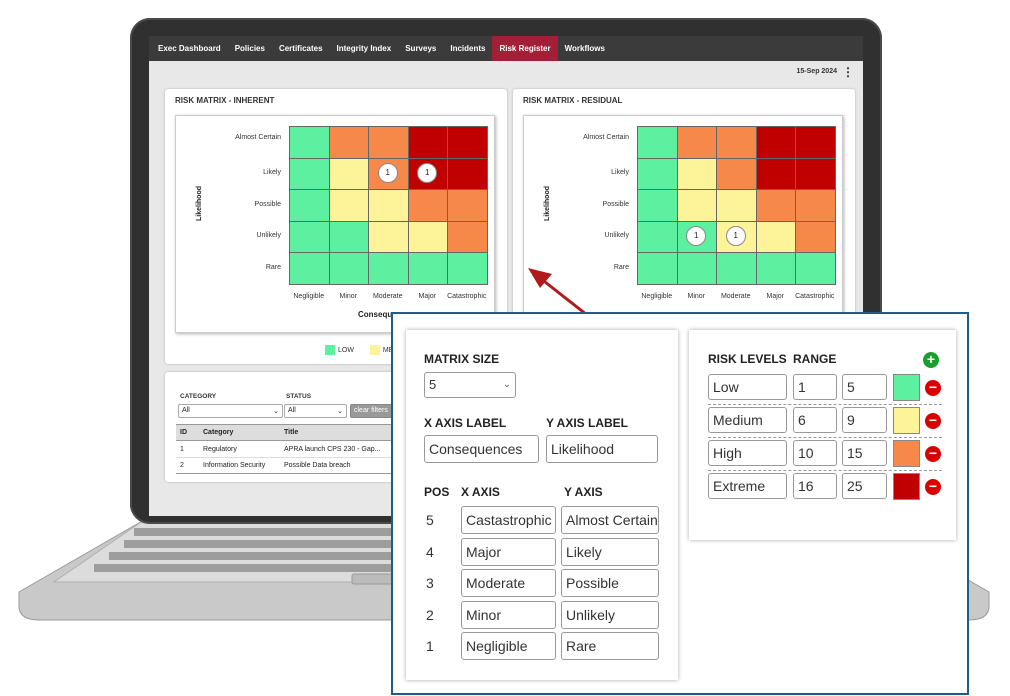 The height and width of the screenshot is (696, 1010). I want to click on x-axis-value-input: Minor, so click(508, 614).